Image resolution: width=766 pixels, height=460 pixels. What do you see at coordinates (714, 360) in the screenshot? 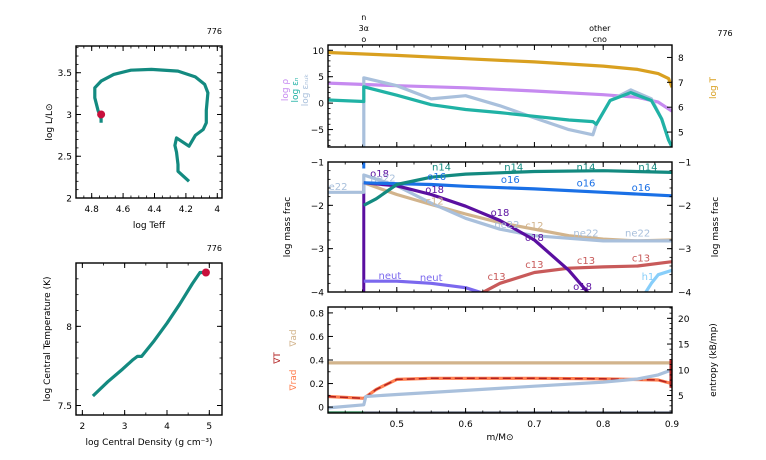
I see `bot-ylabel-right: entropy (kB/mp)` at bounding box center [714, 360].